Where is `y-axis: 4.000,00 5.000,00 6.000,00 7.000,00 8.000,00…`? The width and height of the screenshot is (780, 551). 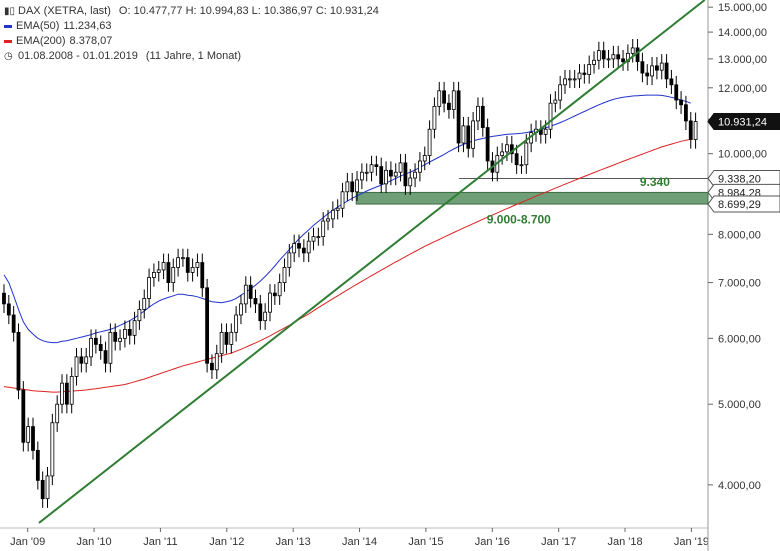
y-axis: 4.000,00 5.000,00 6.000,00 7.000,00 8.000,00… is located at coordinates (737, 275).